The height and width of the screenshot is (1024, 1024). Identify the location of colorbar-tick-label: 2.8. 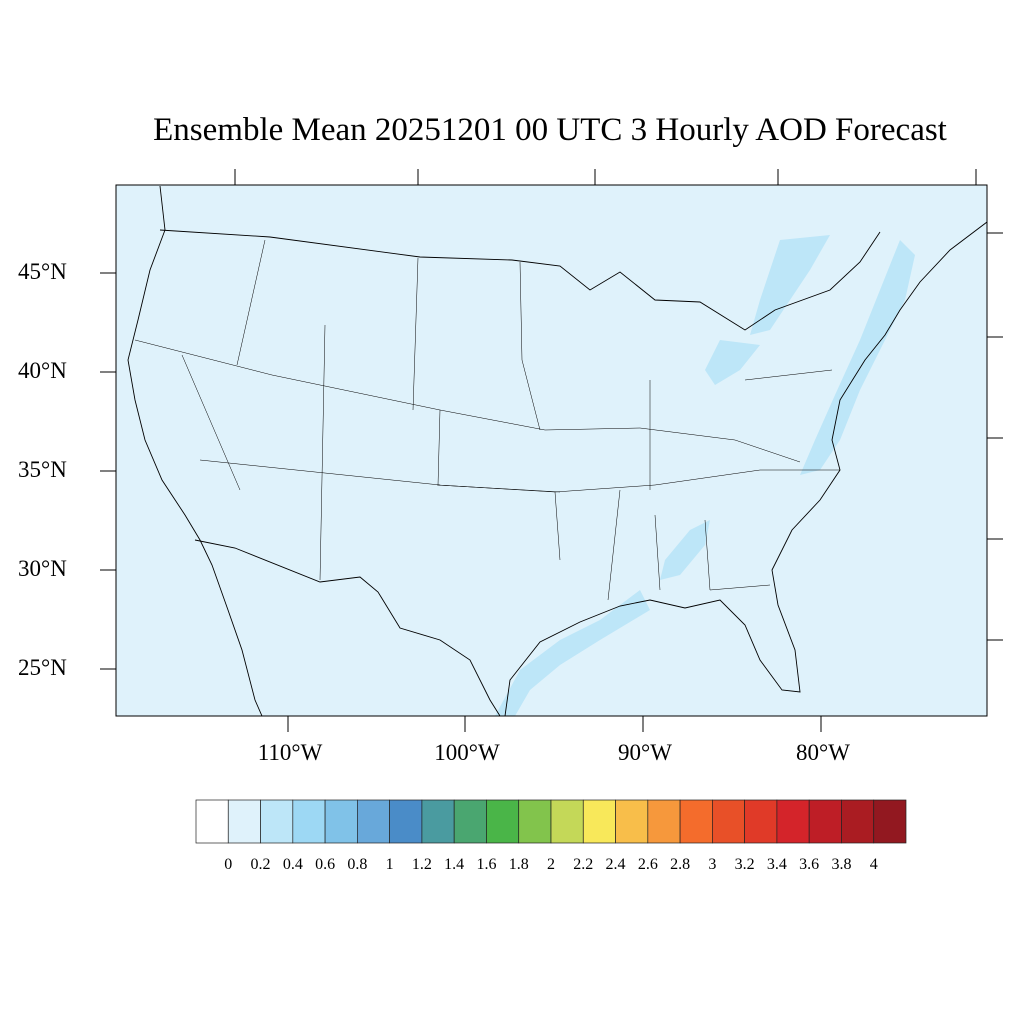
(680, 864).